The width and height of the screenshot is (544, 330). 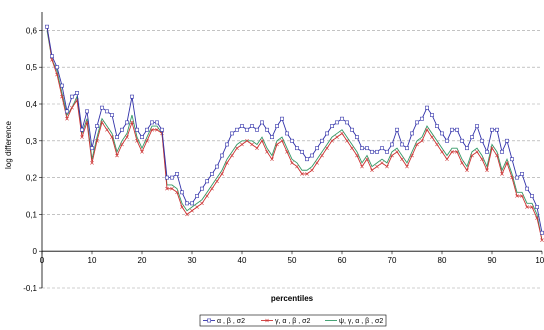 I want to click on legend-label: γ, α , β , σ2, so click(x=292, y=321).